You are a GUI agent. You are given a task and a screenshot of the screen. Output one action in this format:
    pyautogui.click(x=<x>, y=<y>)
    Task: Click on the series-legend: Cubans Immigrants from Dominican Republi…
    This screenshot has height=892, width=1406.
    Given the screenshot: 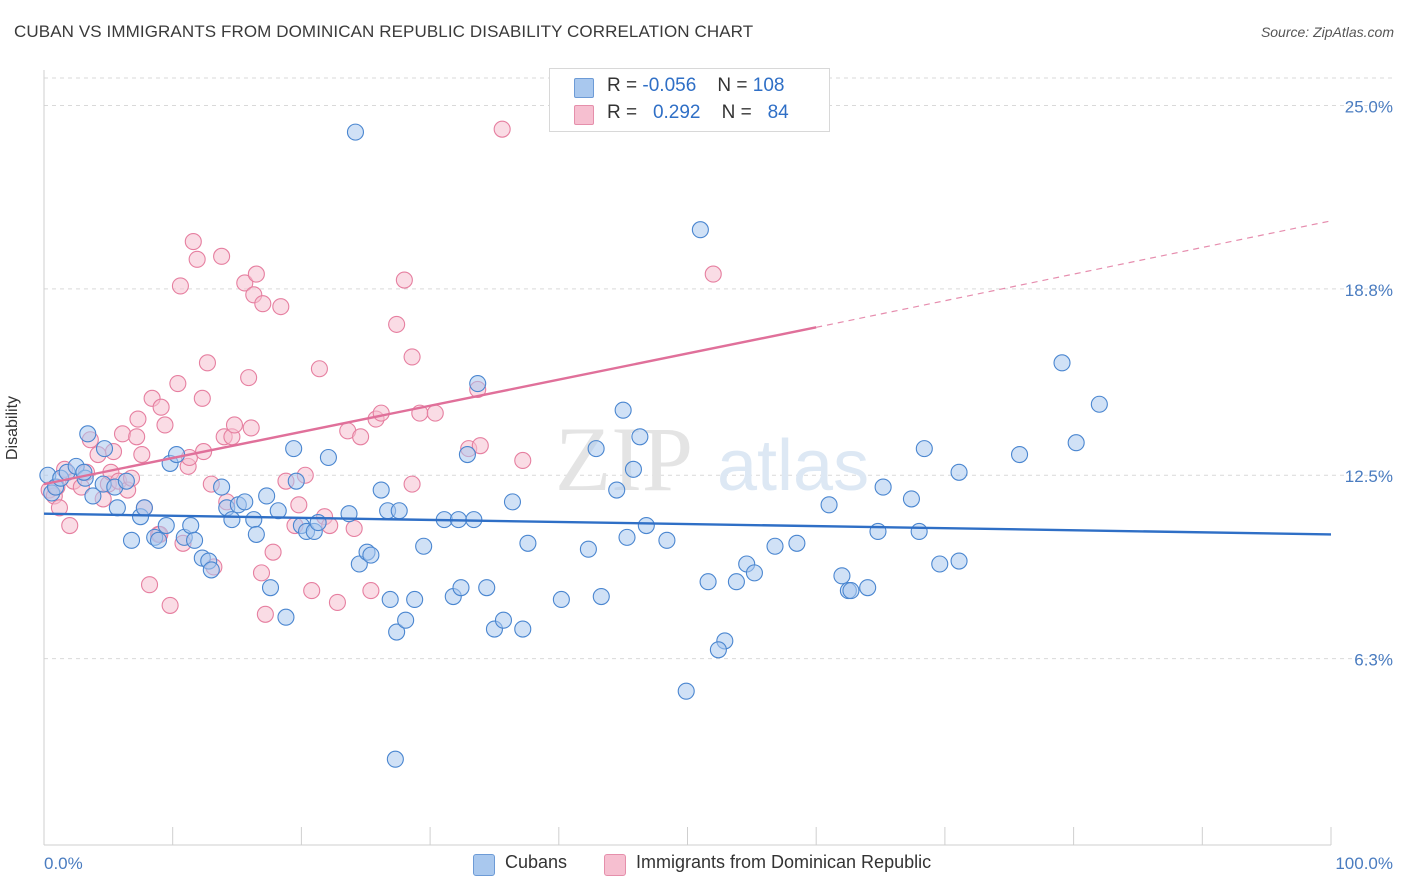 What is the action you would take?
    pyautogui.click(x=703, y=865)
    